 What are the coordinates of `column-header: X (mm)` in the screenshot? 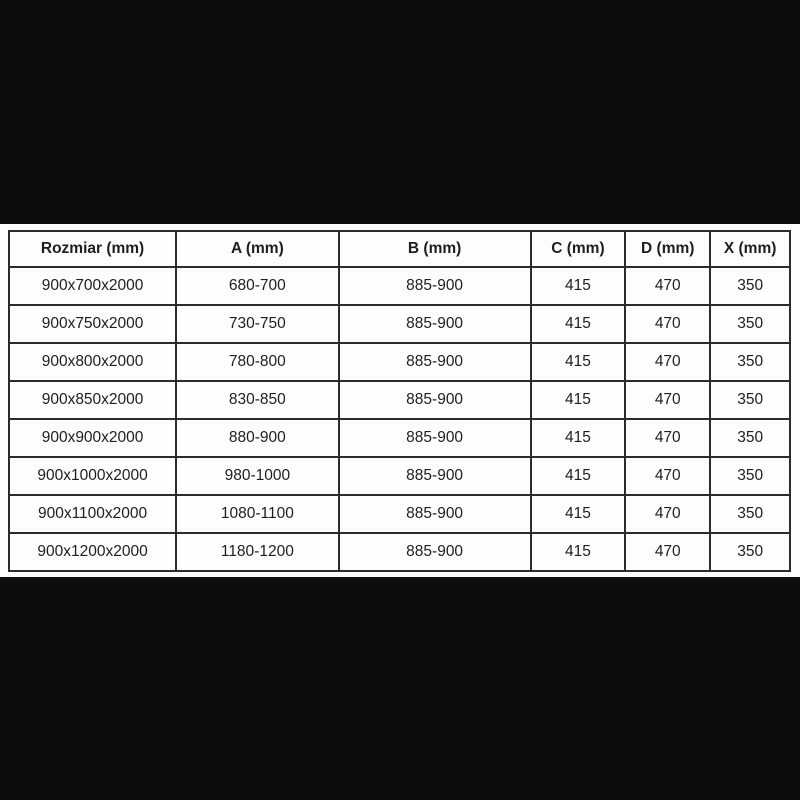 It's located at (750, 249).